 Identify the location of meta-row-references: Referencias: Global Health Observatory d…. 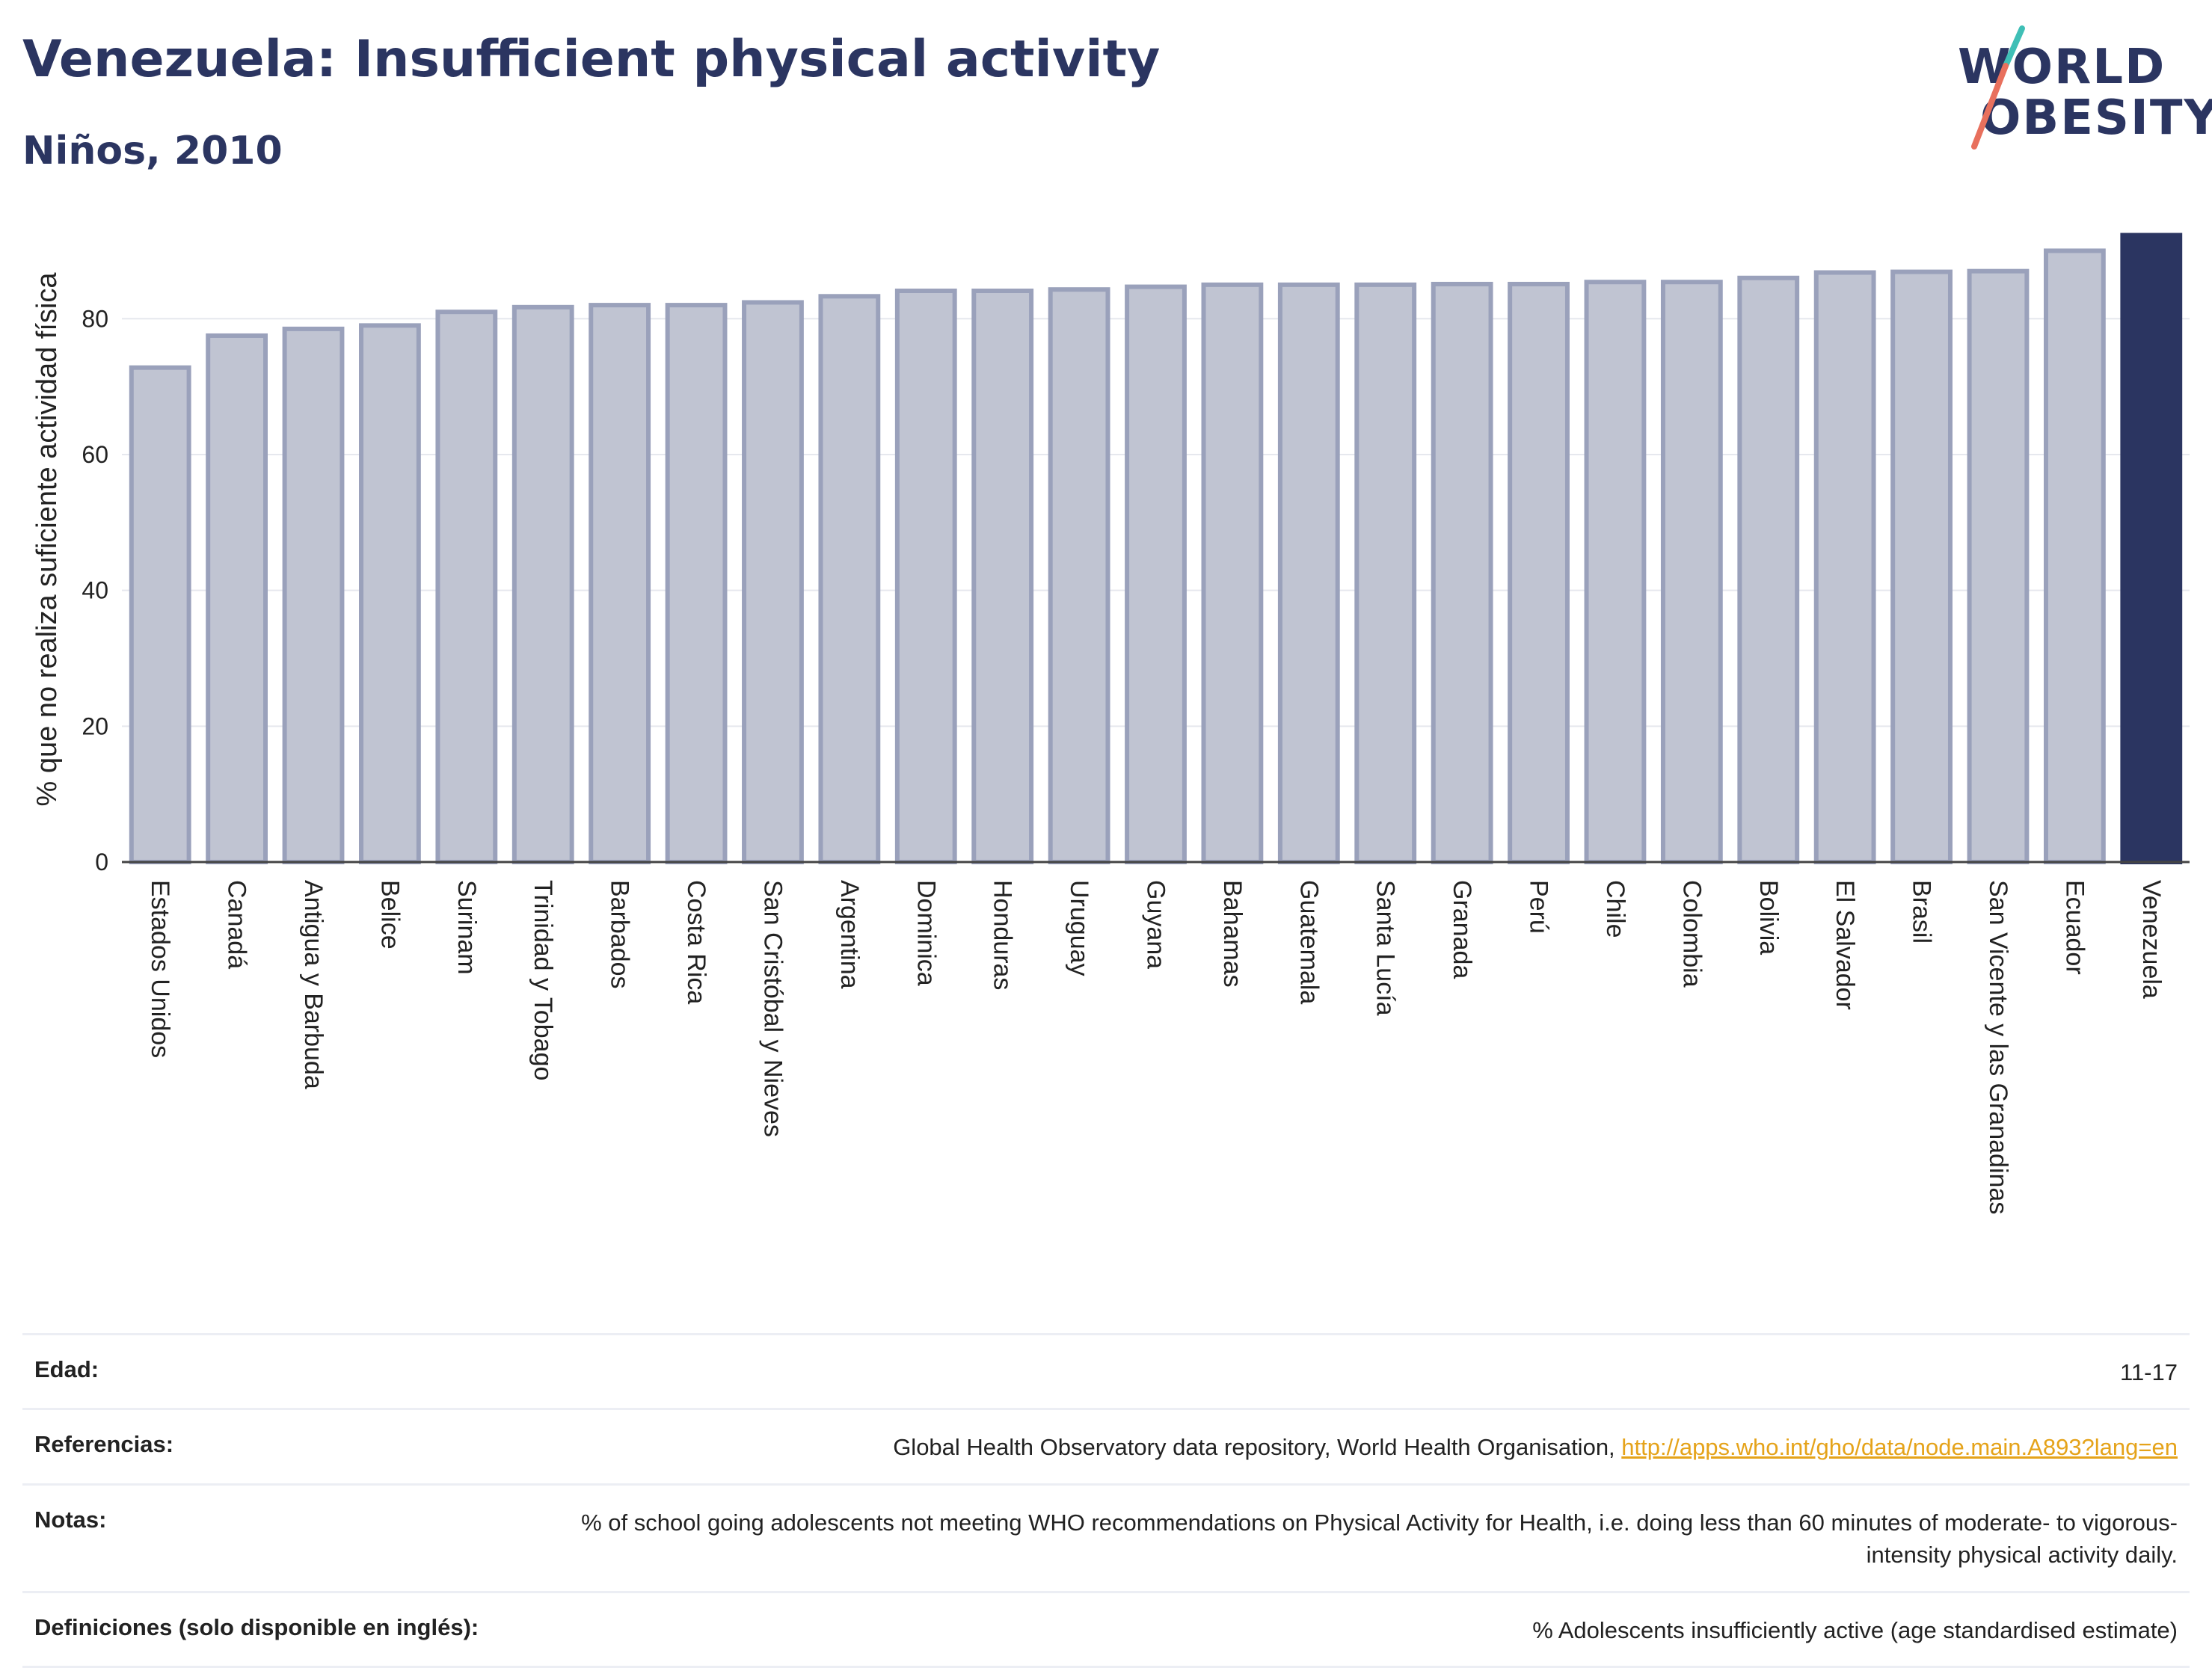
(1106, 1445).